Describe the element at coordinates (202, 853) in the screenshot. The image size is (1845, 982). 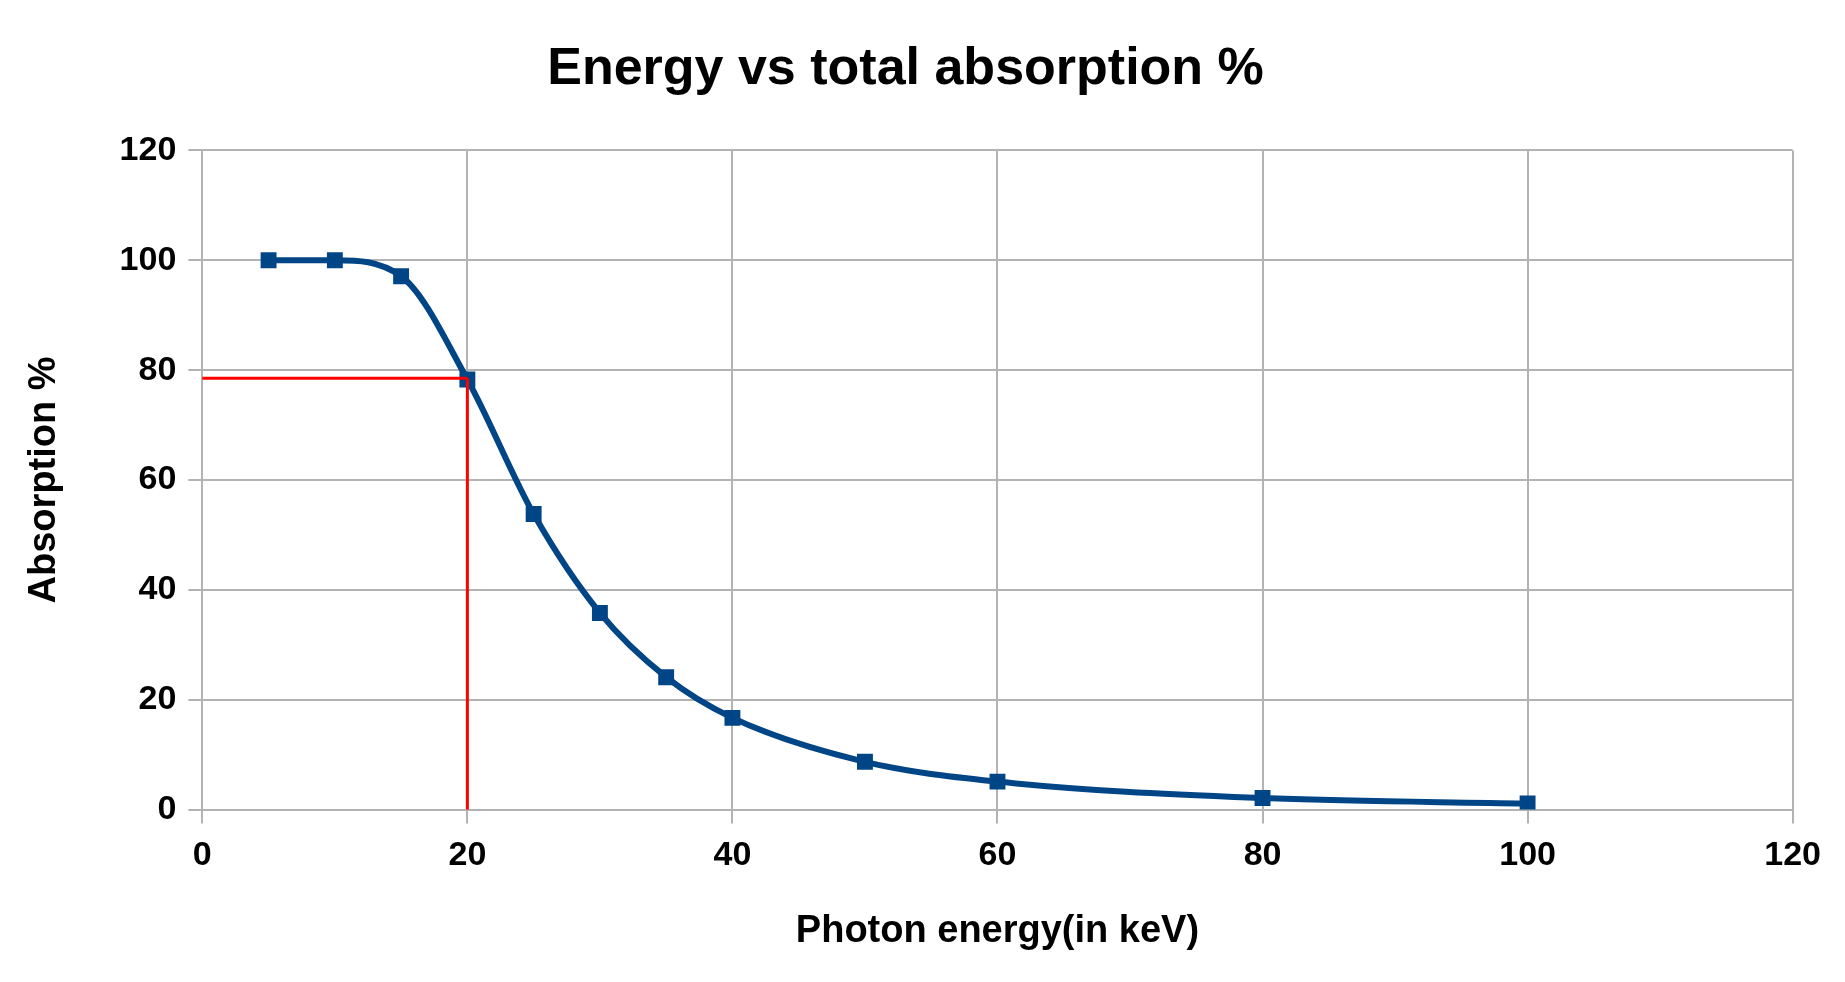
I see `x-tick-label: 0` at that location.